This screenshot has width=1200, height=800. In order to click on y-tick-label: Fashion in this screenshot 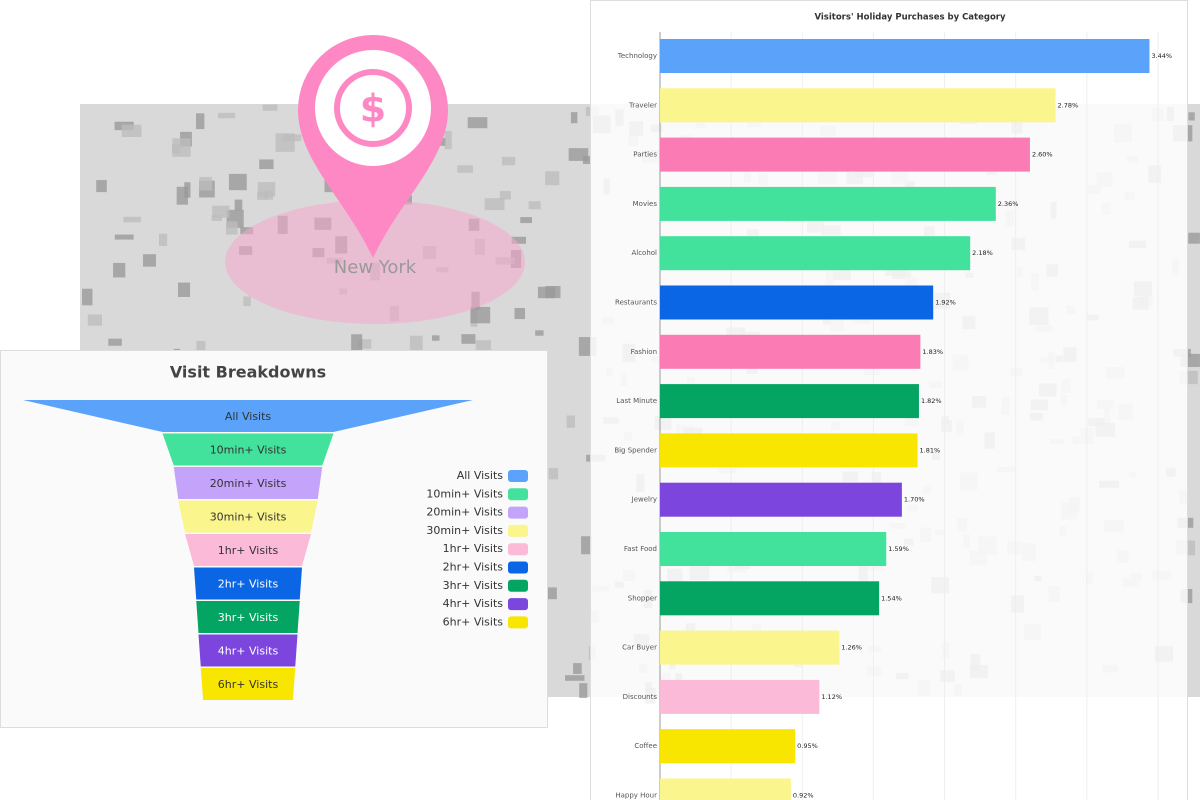, I will do `click(644, 352)`.